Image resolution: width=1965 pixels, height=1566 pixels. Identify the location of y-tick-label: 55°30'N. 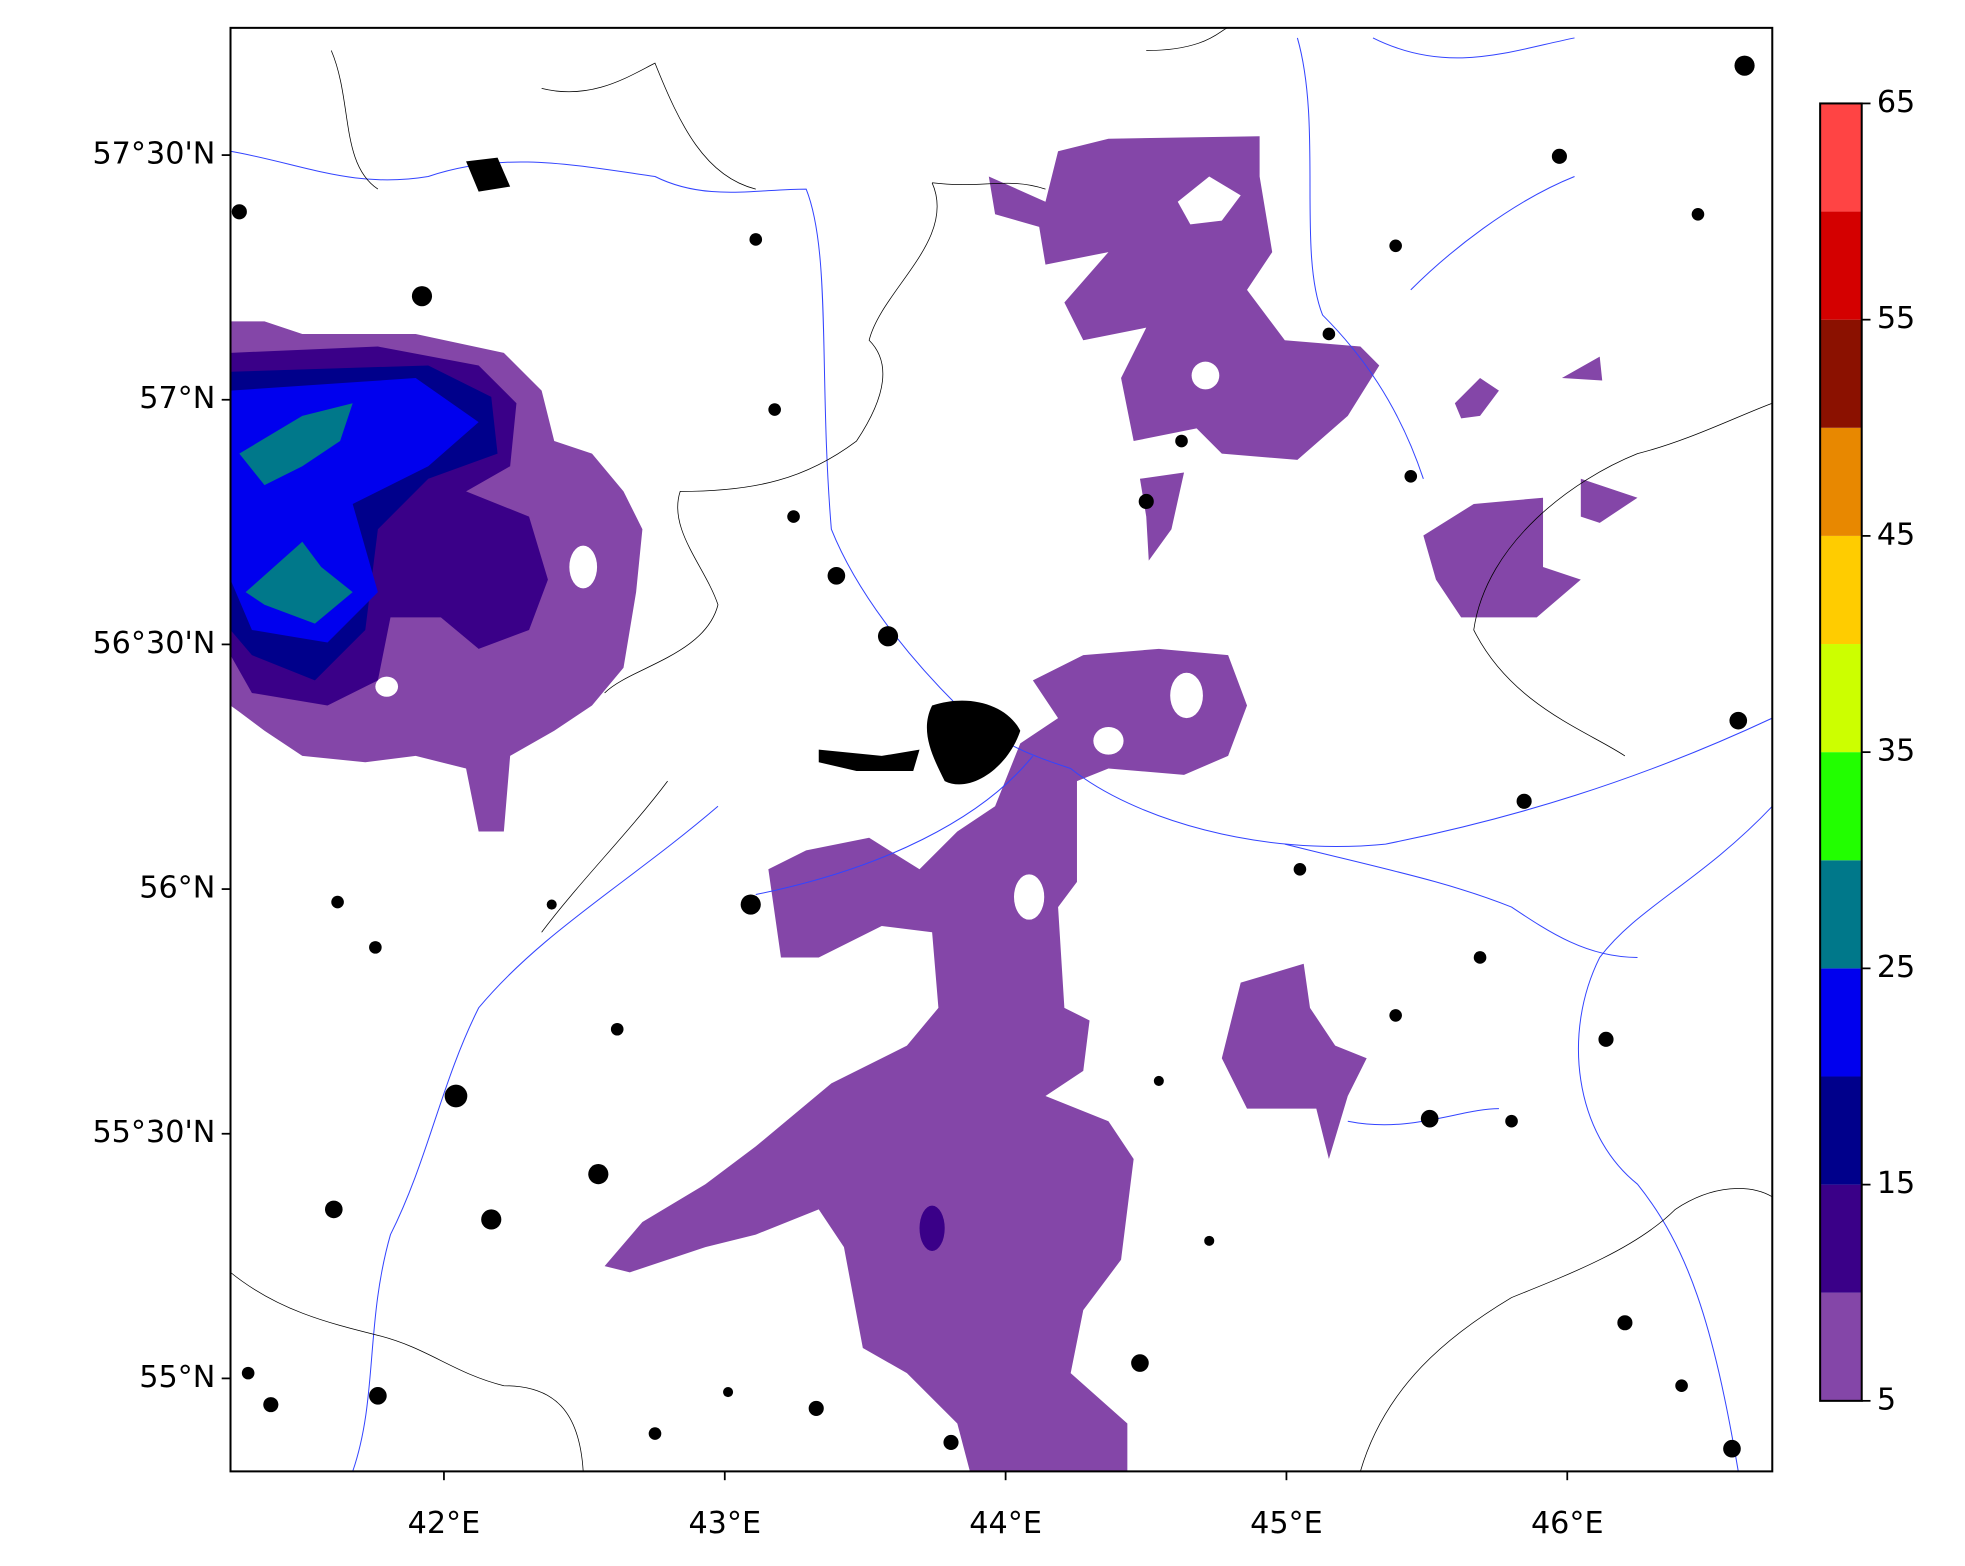
(153, 1132).